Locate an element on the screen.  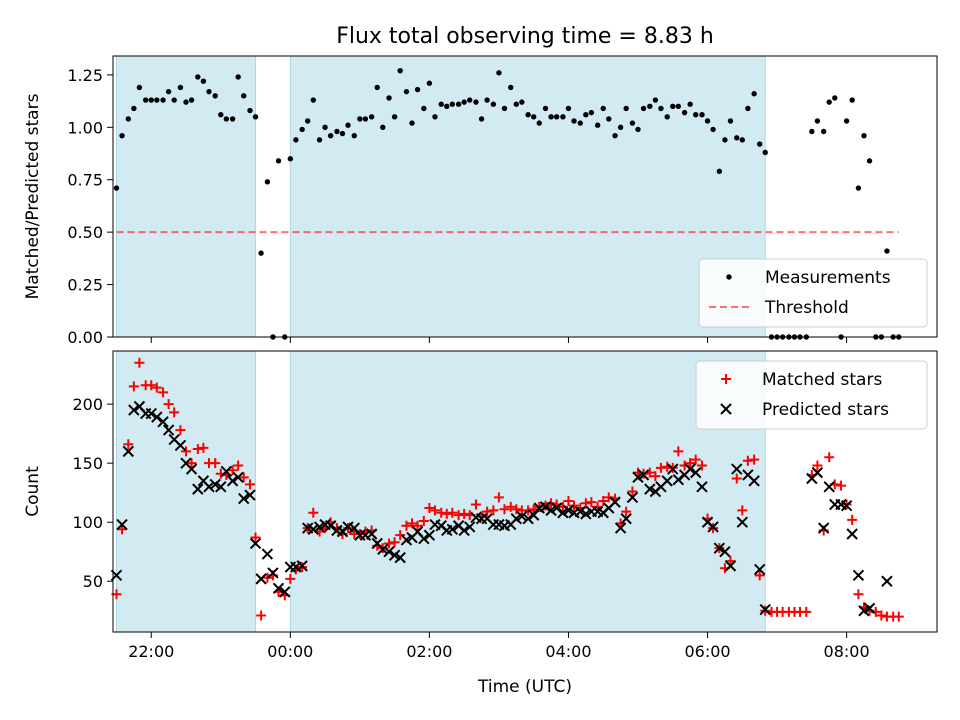
legend-label: Matched stars is located at coordinates (822, 380).